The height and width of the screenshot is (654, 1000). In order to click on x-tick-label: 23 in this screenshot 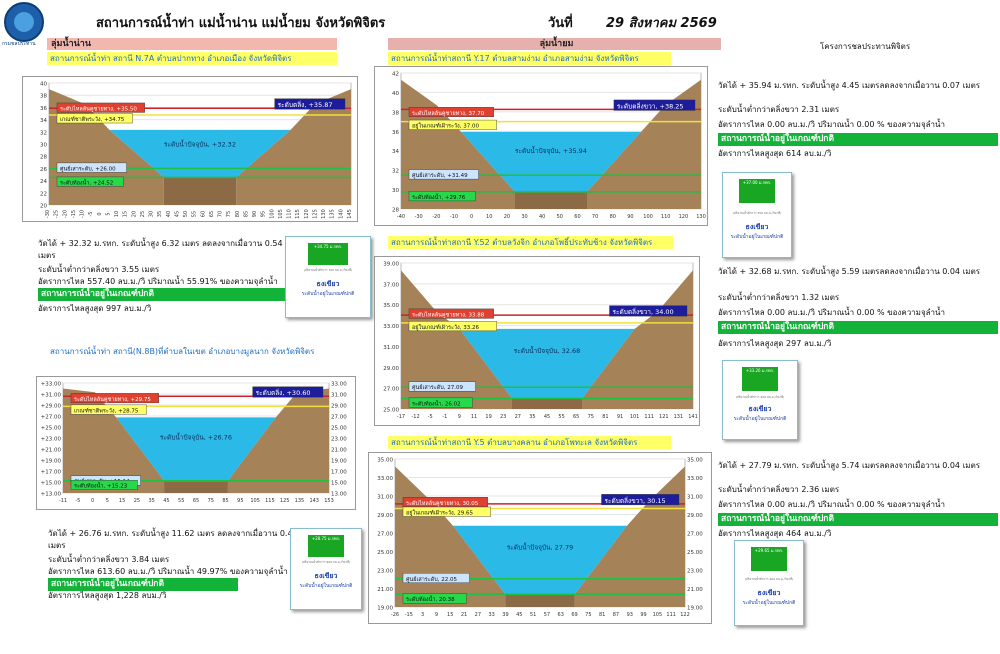, I will do `click(503, 417)`.